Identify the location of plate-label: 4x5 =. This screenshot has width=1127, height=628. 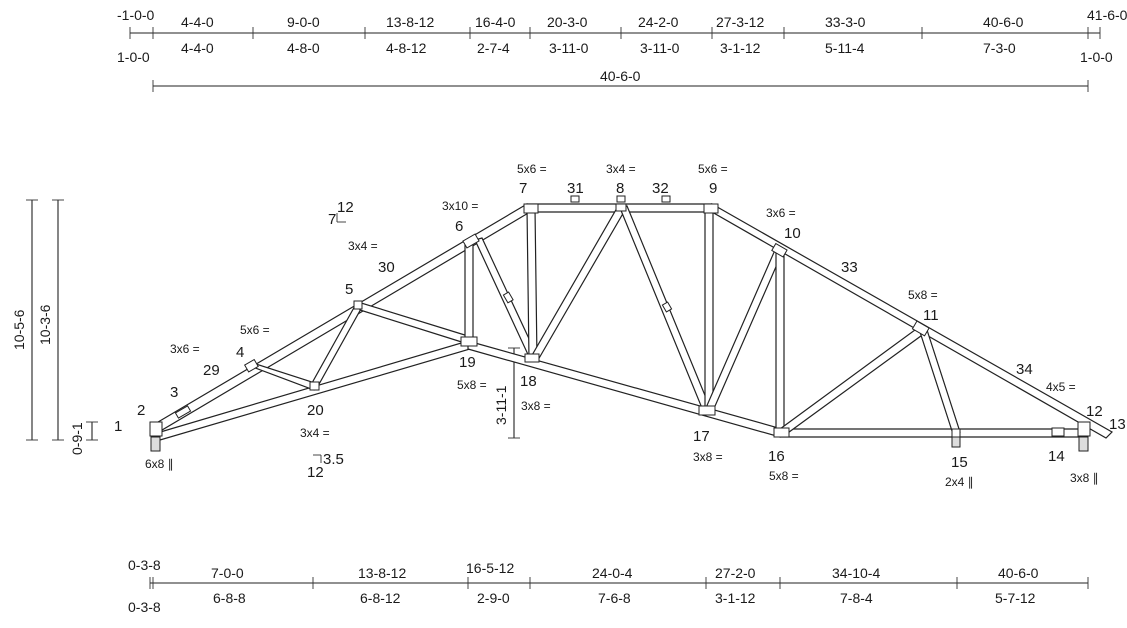
(1061, 387).